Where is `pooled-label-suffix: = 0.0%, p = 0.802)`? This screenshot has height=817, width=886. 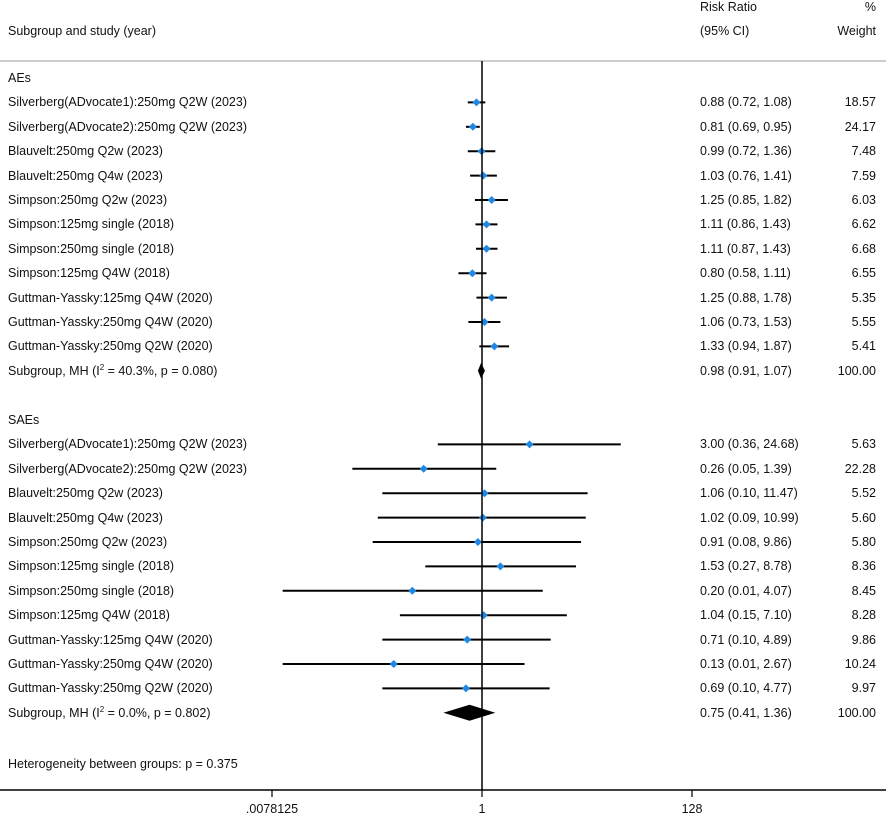
pooled-label-suffix: = 0.0%, p = 0.802) is located at coordinates (157, 712).